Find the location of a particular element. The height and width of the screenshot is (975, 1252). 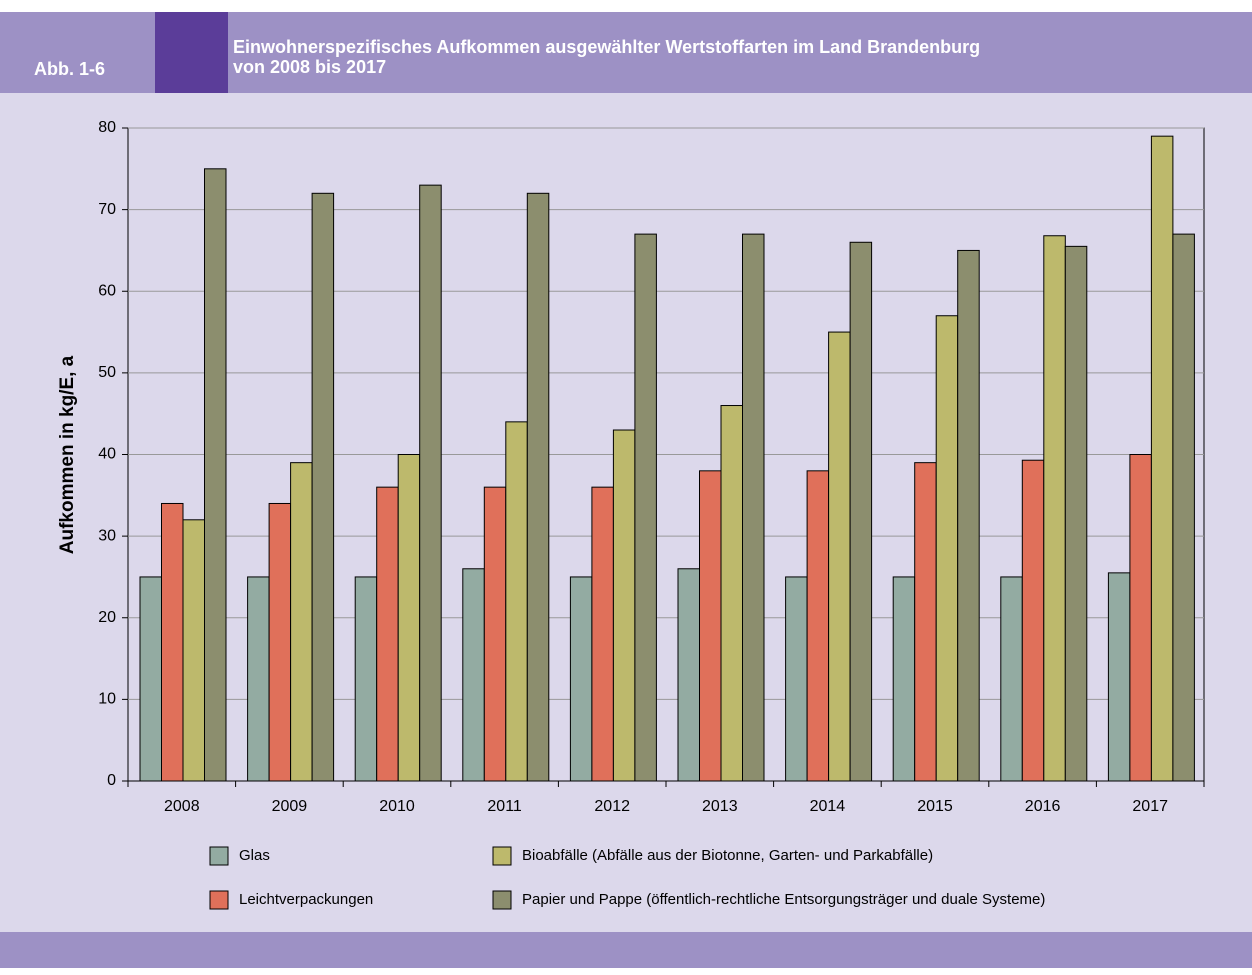

x-tick-label: 2010 is located at coordinates (397, 806).